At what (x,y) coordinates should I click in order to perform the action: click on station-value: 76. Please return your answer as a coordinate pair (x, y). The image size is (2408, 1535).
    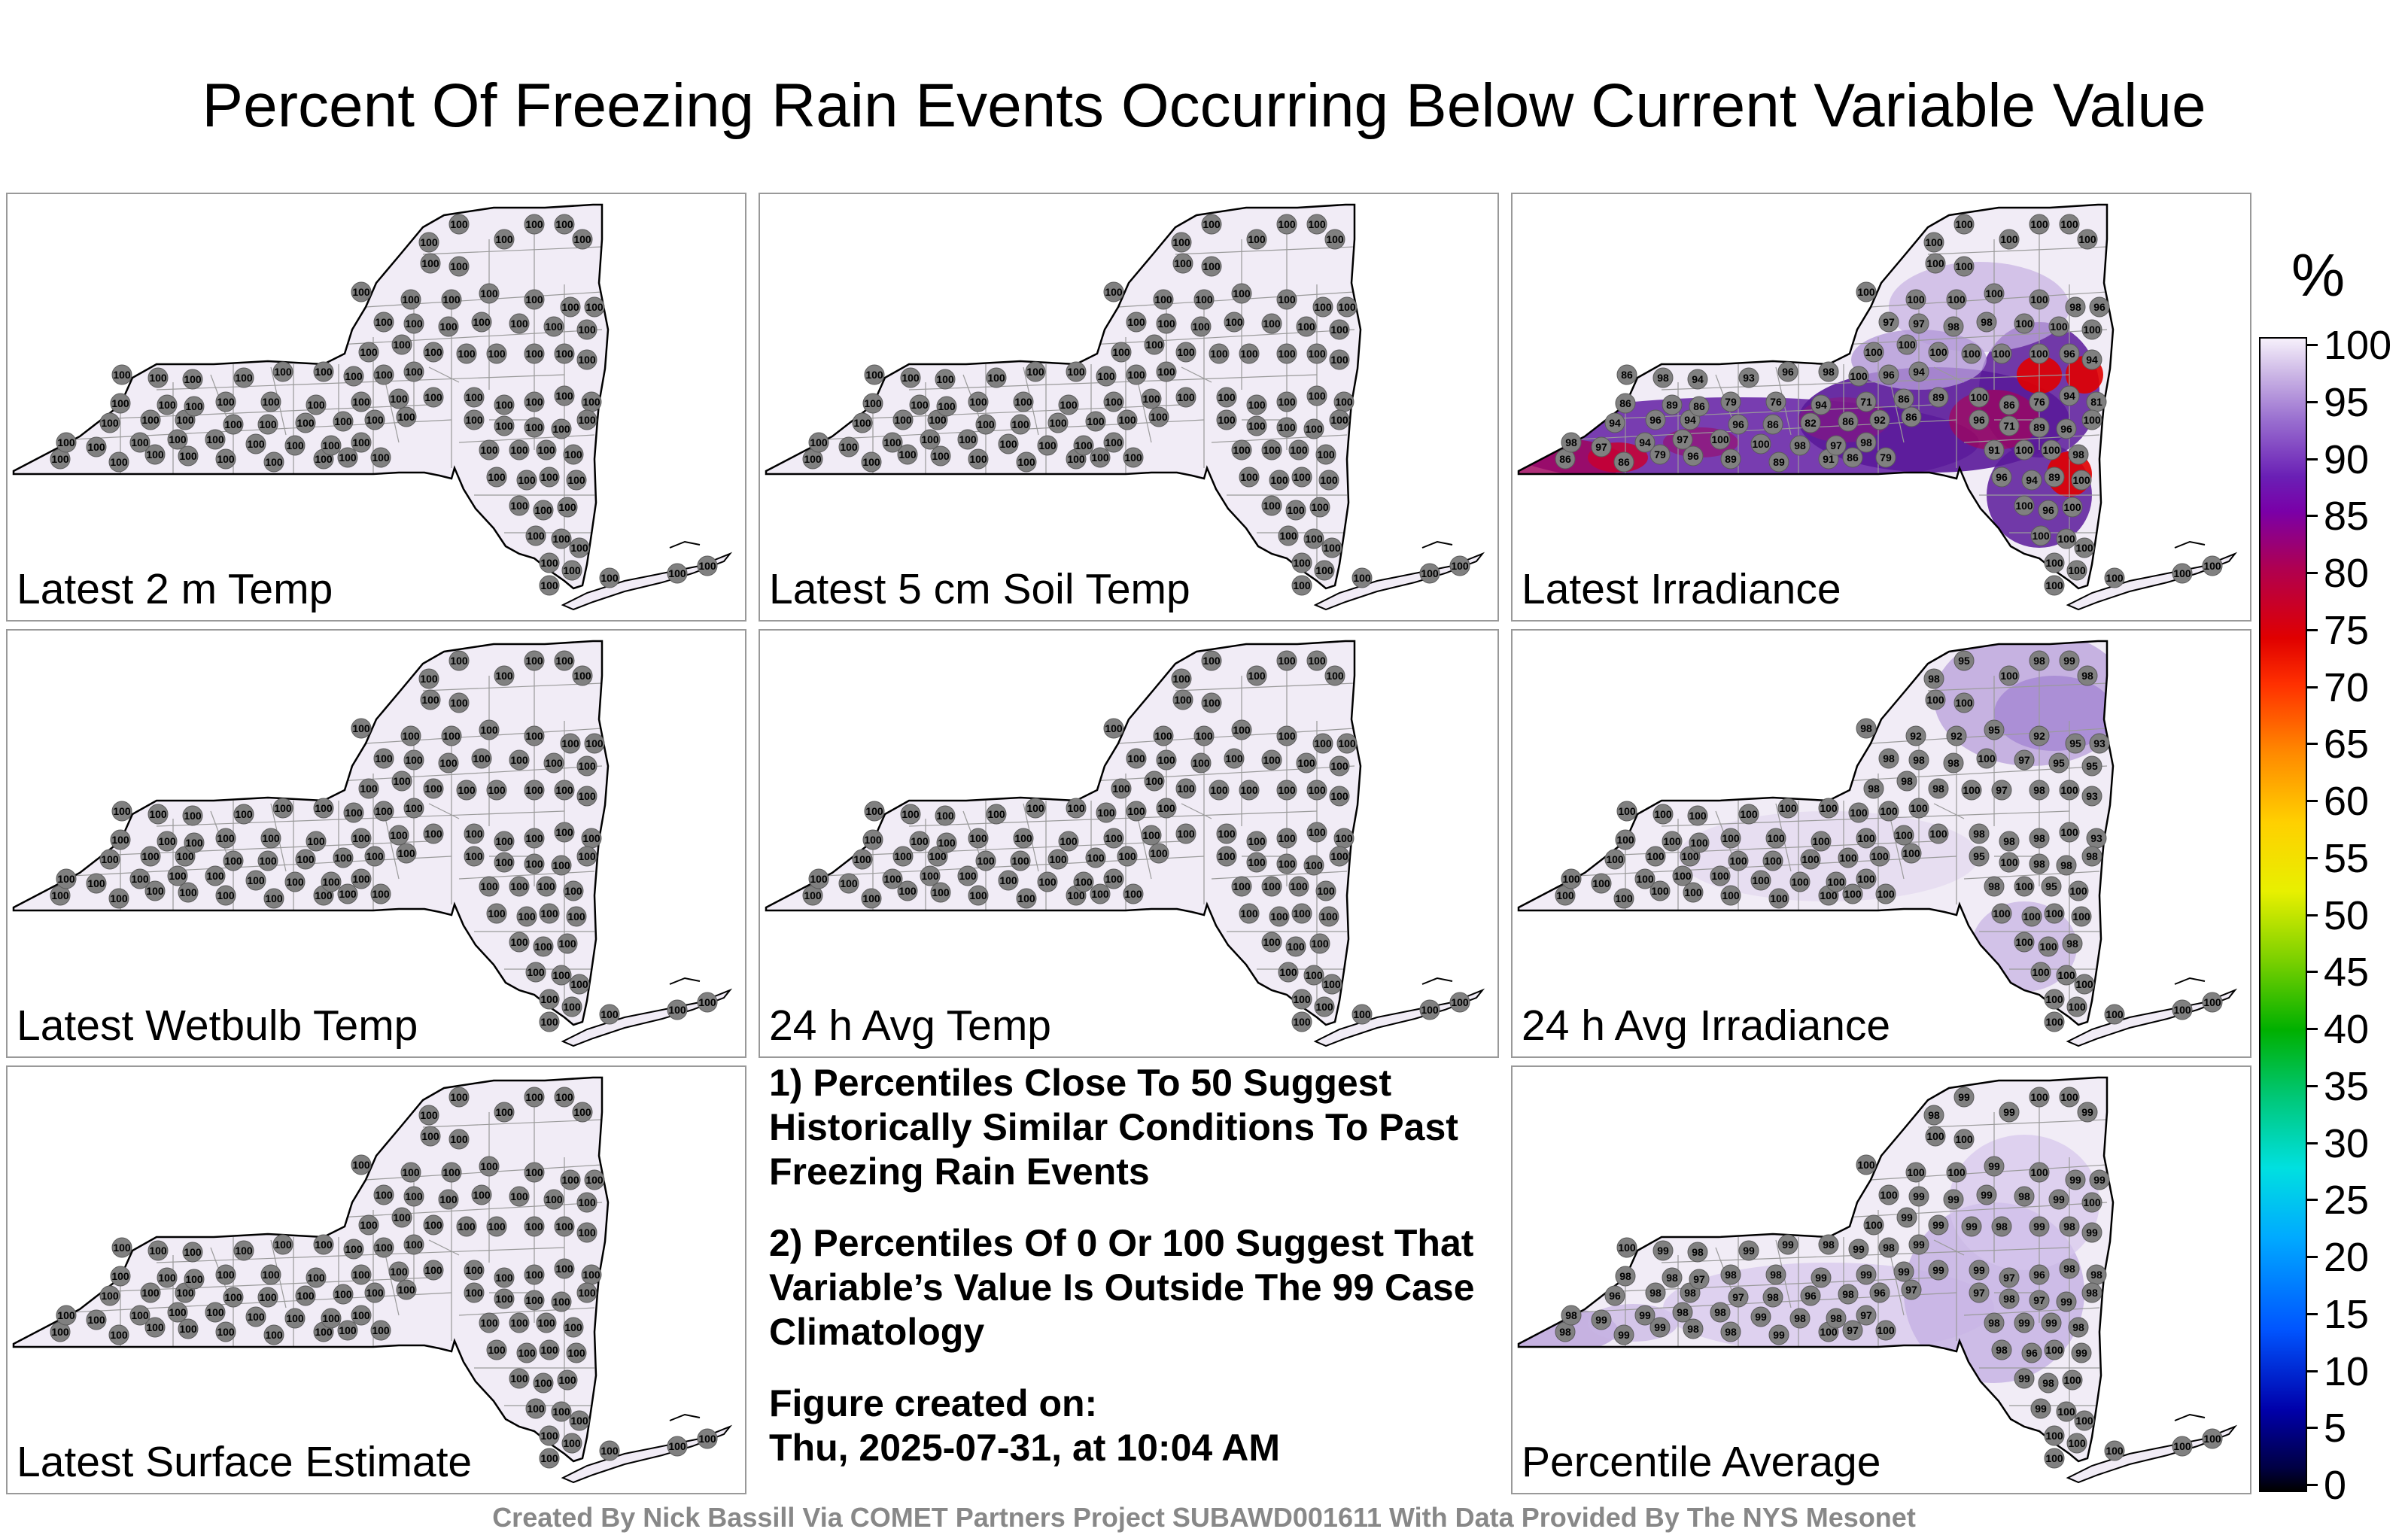
    Looking at the image, I should click on (2039, 402).